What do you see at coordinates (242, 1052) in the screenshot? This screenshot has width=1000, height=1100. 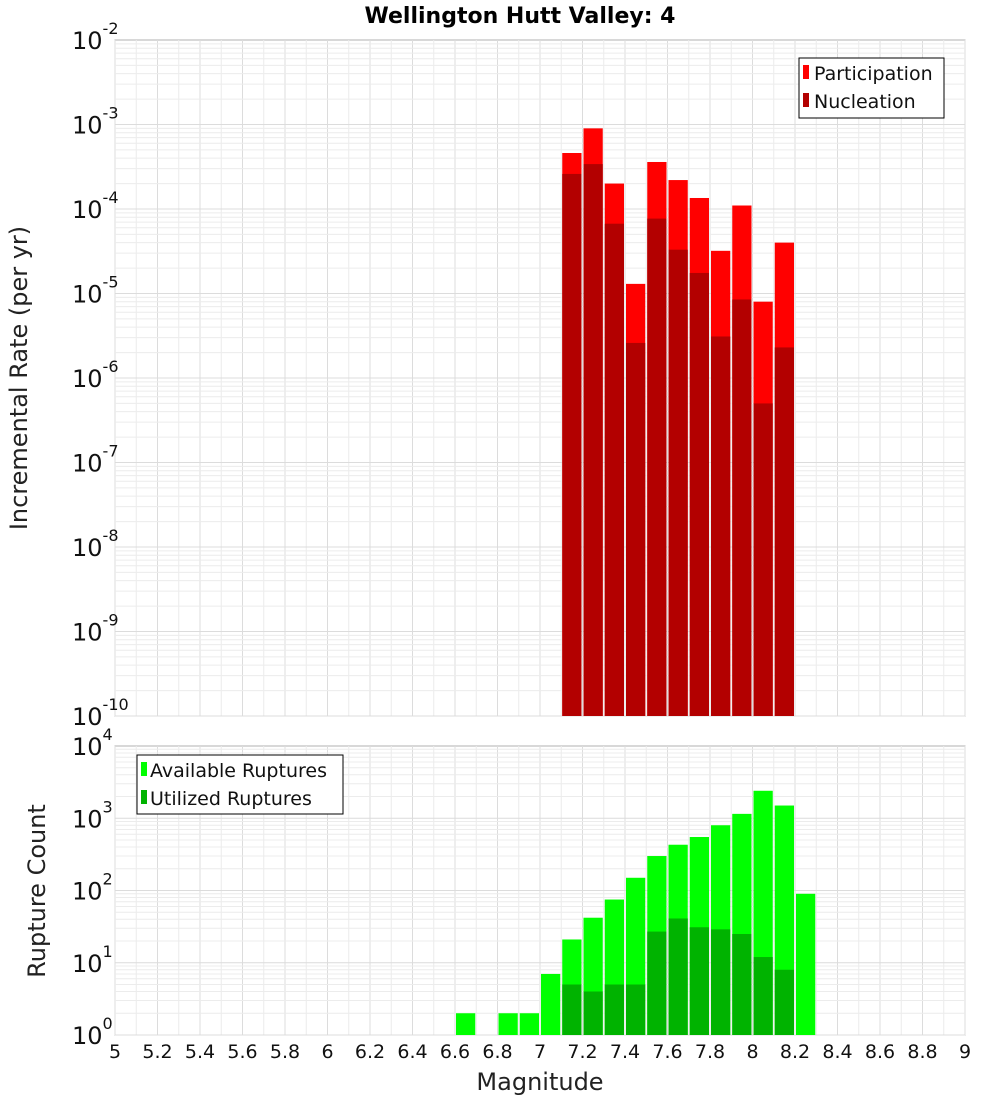 I see `x-tick-label: 5.6` at bounding box center [242, 1052].